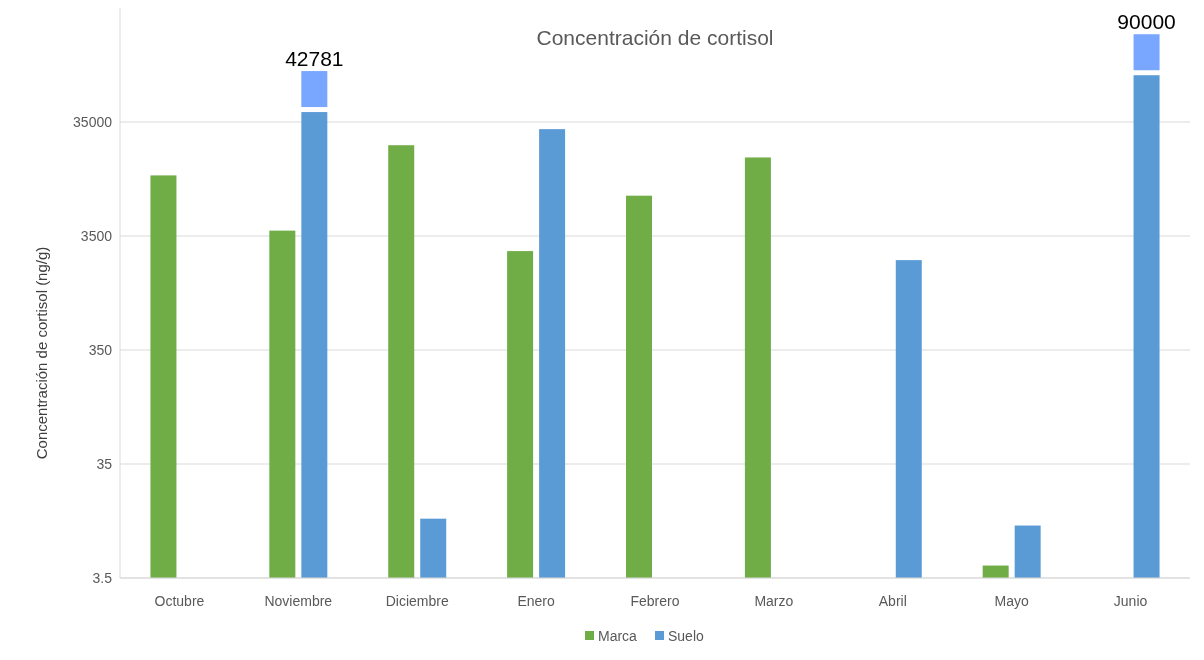 This screenshot has height=660, width=1204. Describe the element at coordinates (655, 37) in the screenshot. I see `text: Concentración de cortisol` at that location.